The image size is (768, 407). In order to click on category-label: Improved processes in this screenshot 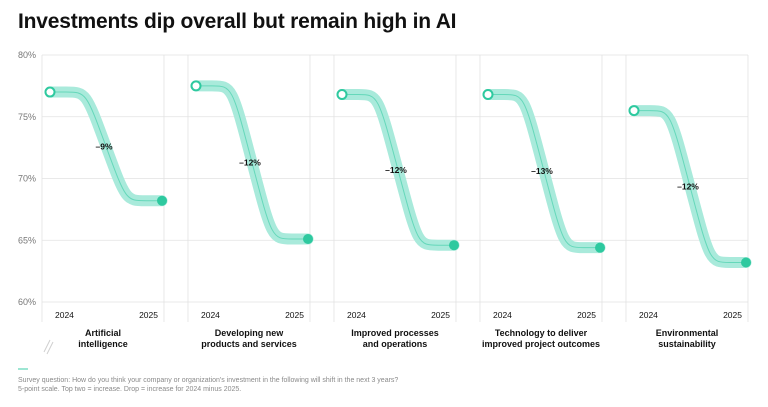, I will do `click(395, 333)`.